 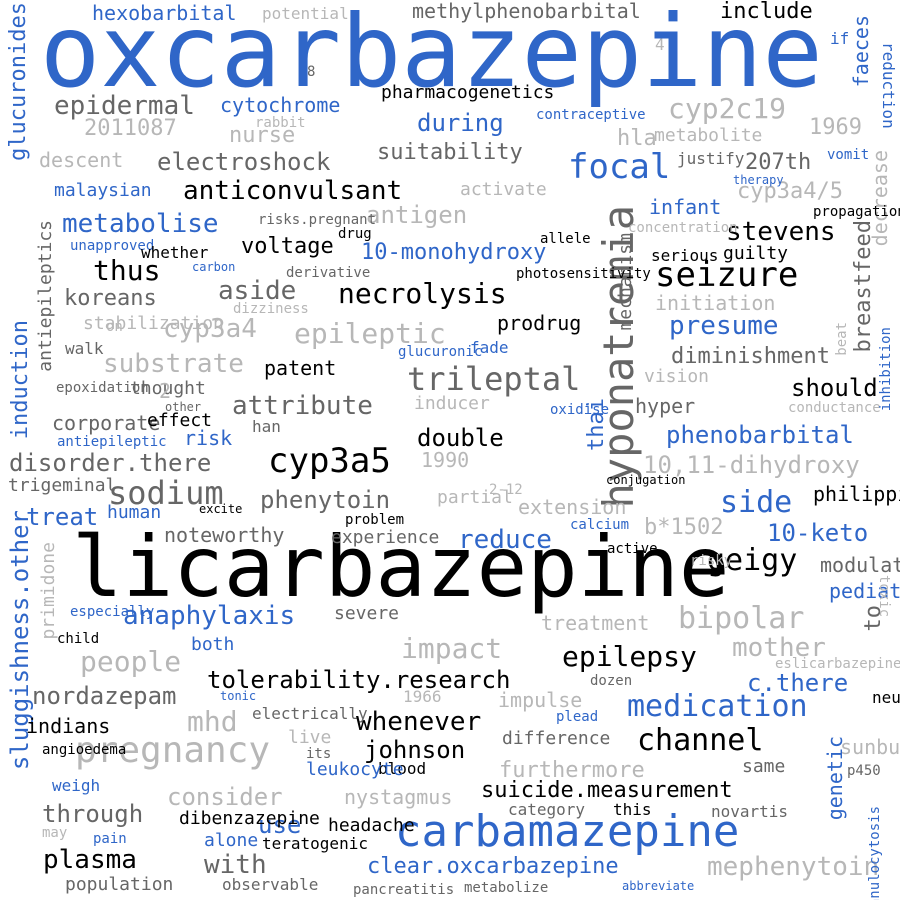 What do you see at coordinates (153, 323) in the screenshot?
I see `cloud-word: stabilization` at bounding box center [153, 323].